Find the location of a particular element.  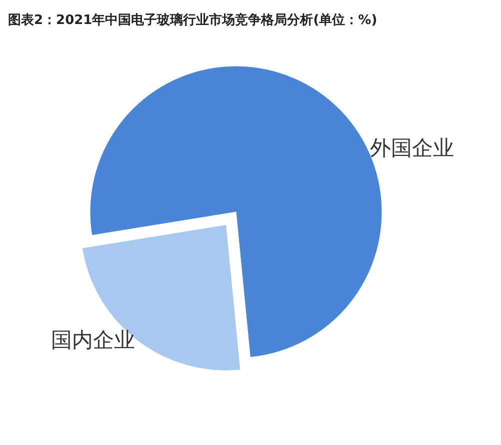

chart-title: 图表2：2021年中国电子玻璃行业市场竞争格局分析(单位：%) is located at coordinates (193, 20).